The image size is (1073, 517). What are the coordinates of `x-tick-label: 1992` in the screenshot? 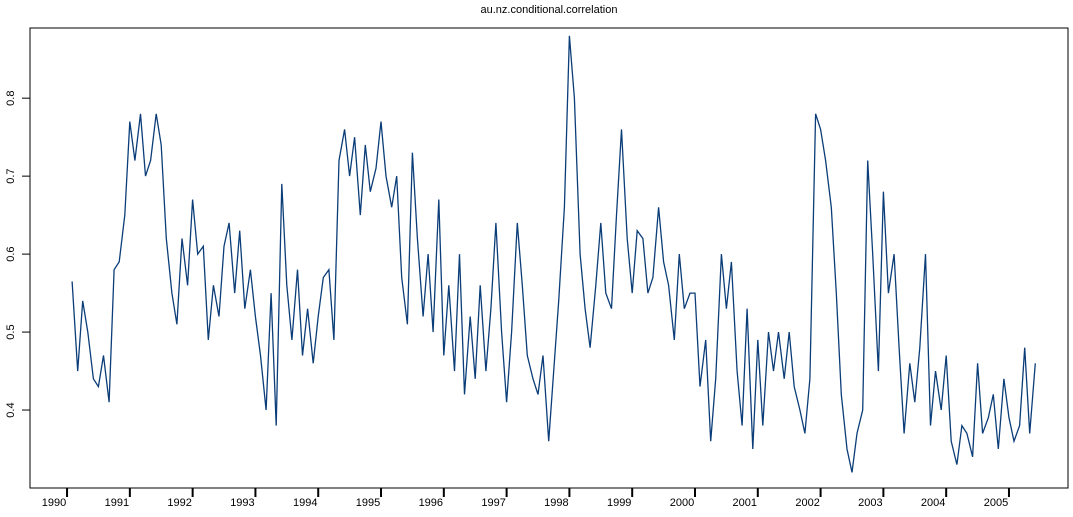 It's located at (179, 503).